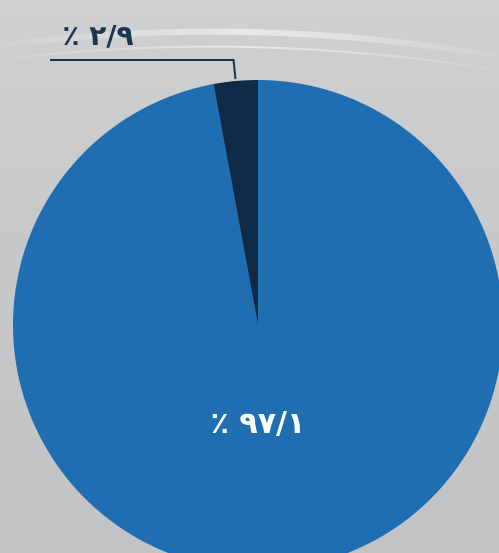 The width and height of the screenshot is (499, 553). Describe the element at coordinates (97, 35) in the screenshot. I see `small-slice-label: ٪ ۲/۹` at that location.